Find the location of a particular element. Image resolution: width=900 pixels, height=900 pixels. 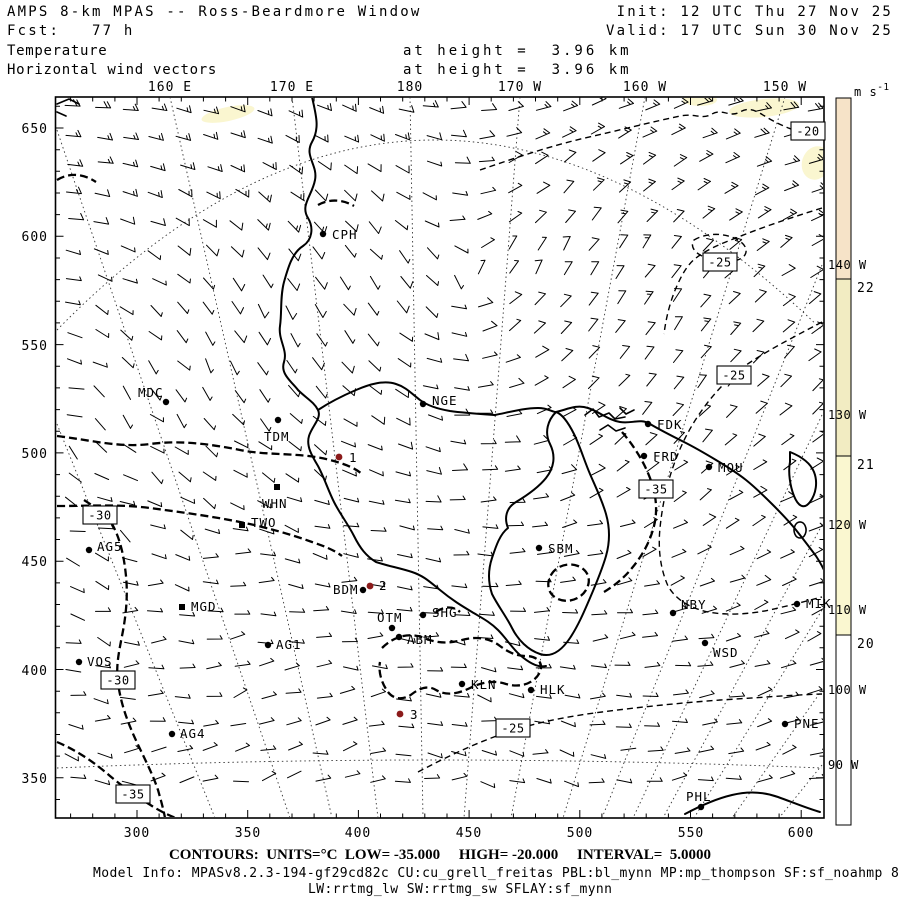

left-axis-label: 650 is located at coordinates (35, 129).